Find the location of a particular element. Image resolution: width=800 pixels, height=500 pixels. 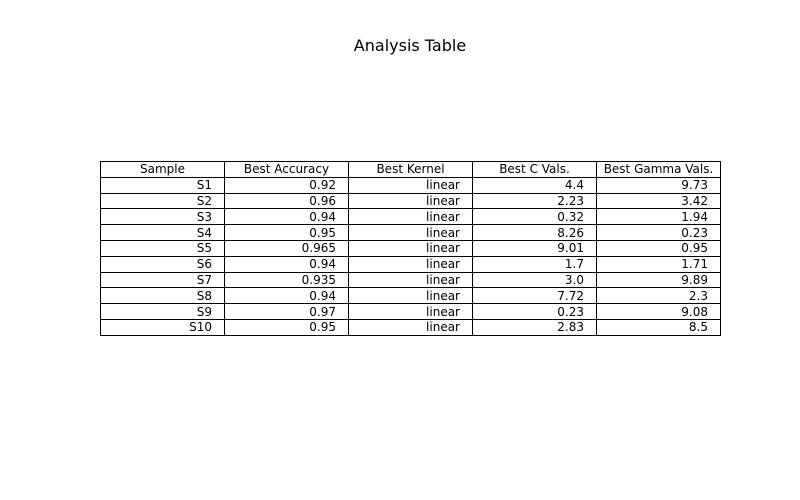

table-row: S10 0.95 linear 2.83 8.5 is located at coordinates (410, 327).